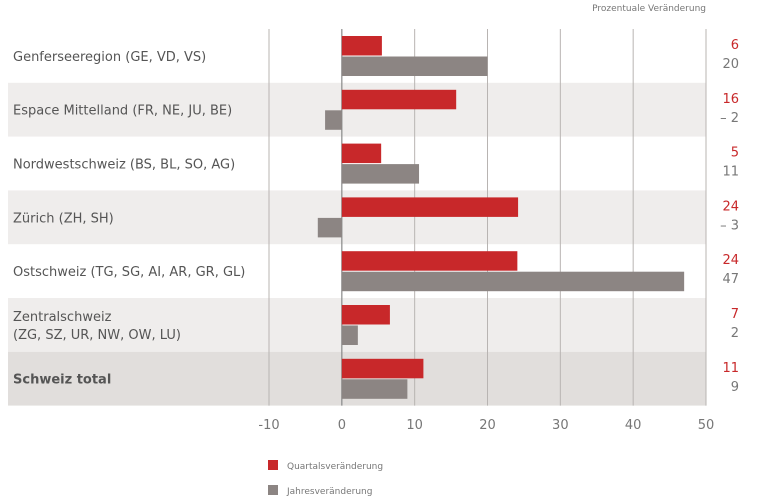  I want to click on x-tick-label: 10, so click(414, 425).